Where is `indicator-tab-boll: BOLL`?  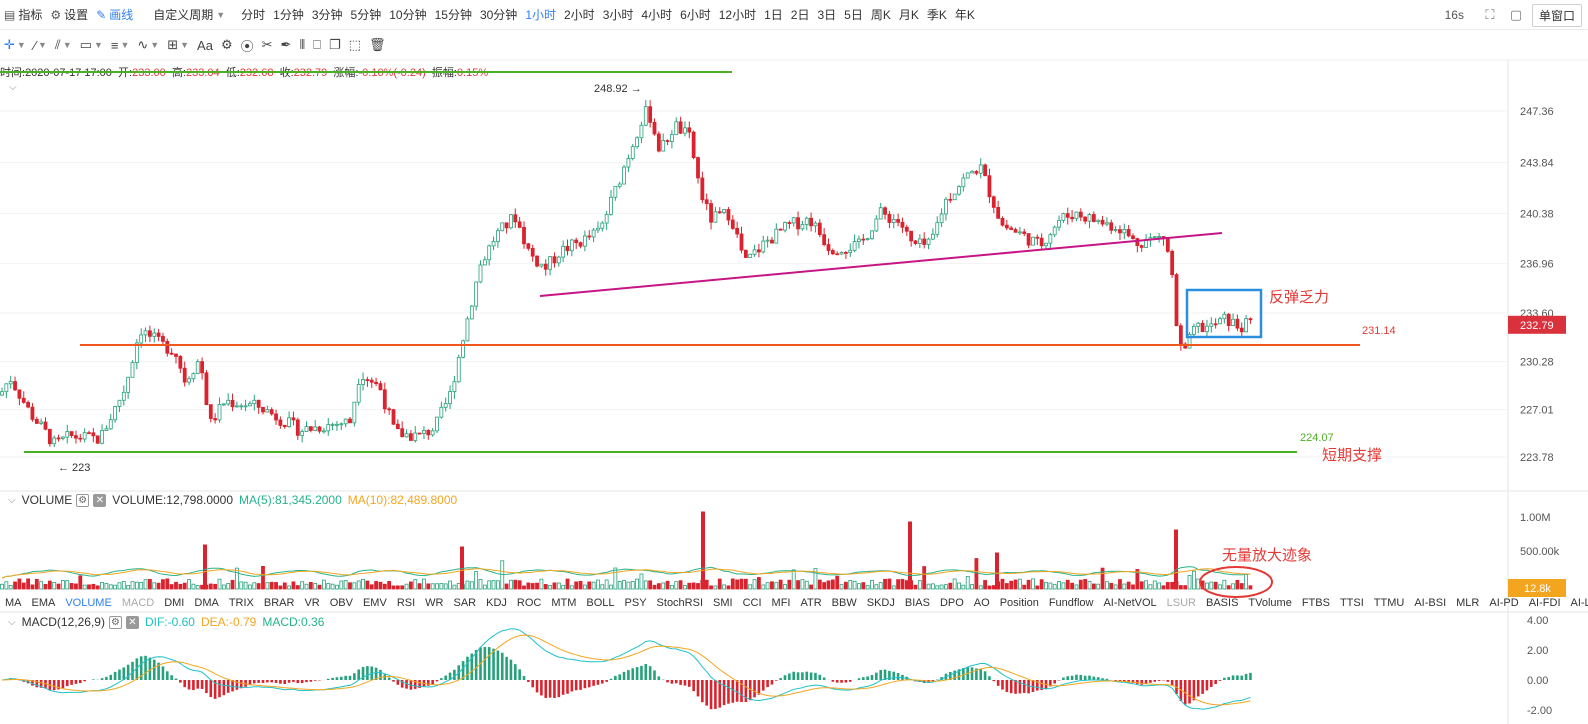
indicator-tab-boll: BOLL is located at coordinates (600, 603).